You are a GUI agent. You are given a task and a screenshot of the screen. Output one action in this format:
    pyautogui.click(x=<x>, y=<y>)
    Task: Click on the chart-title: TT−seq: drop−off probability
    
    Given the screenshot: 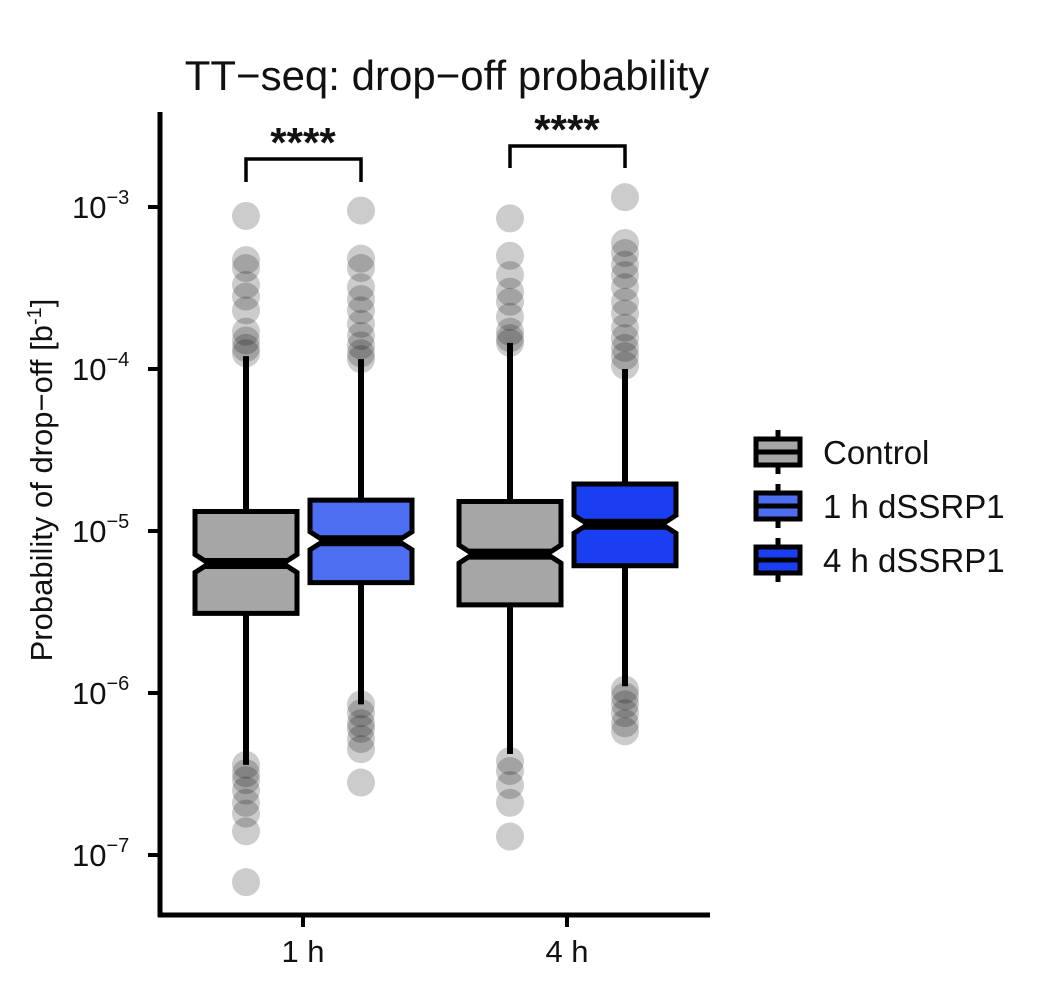 What is the action you would take?
    pyautogui.click(x=447, y=75)
    